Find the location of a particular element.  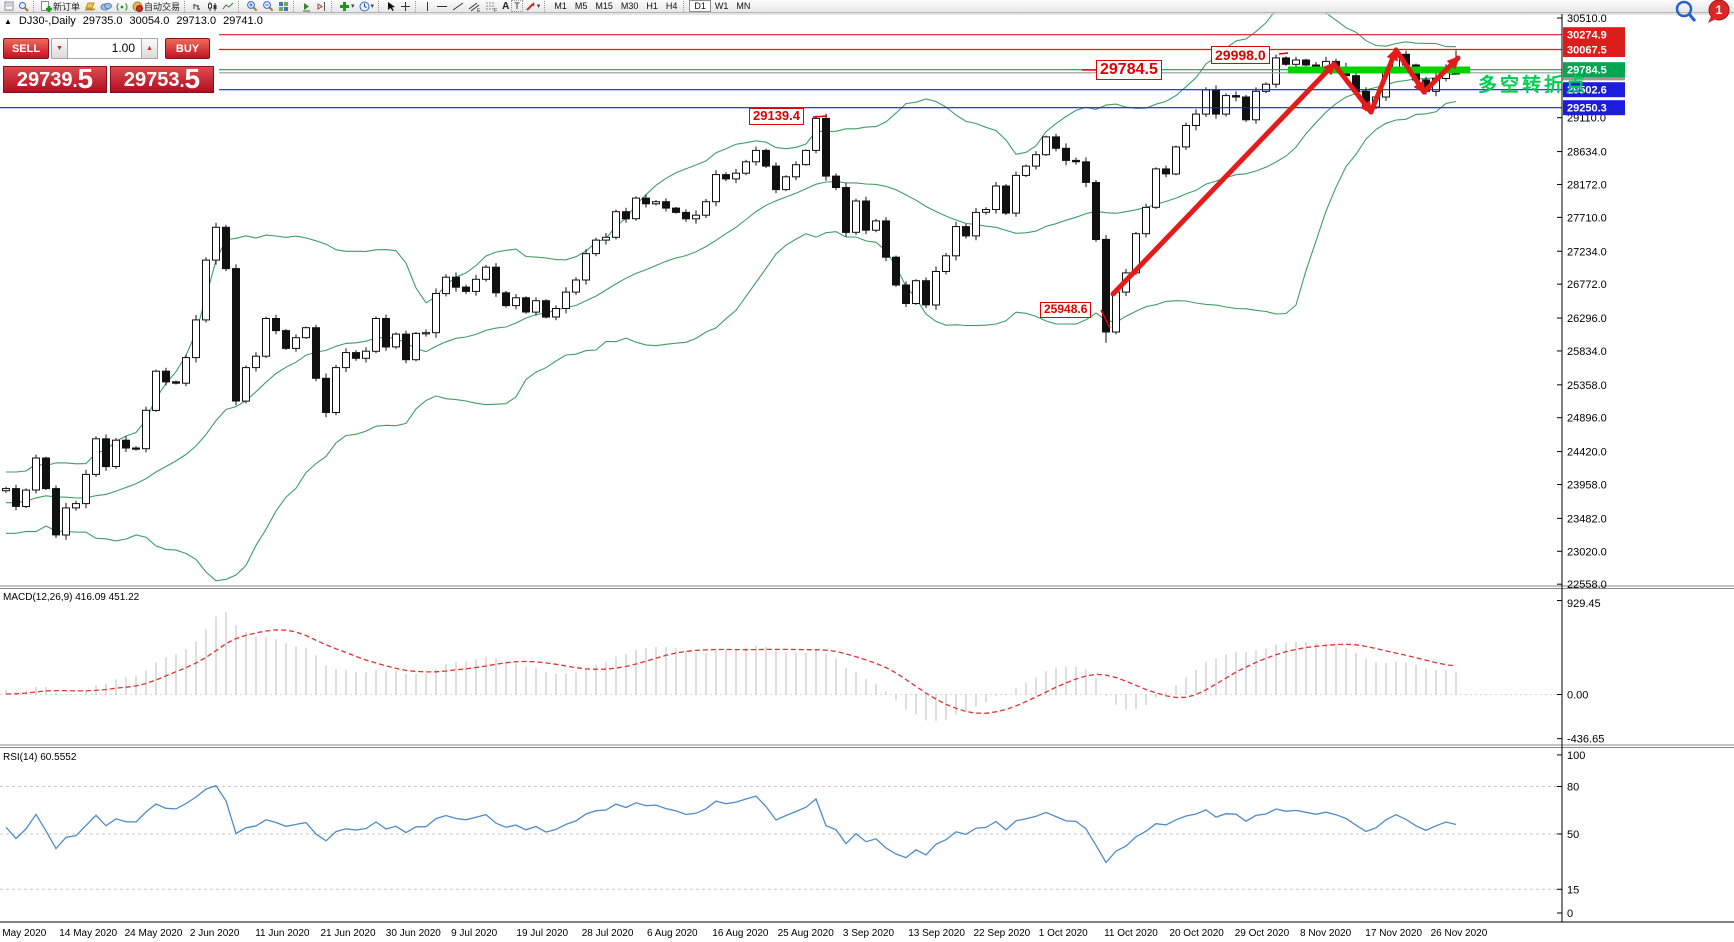

date-label: 11 Jun 2020 is located at coordinates (282, 933).